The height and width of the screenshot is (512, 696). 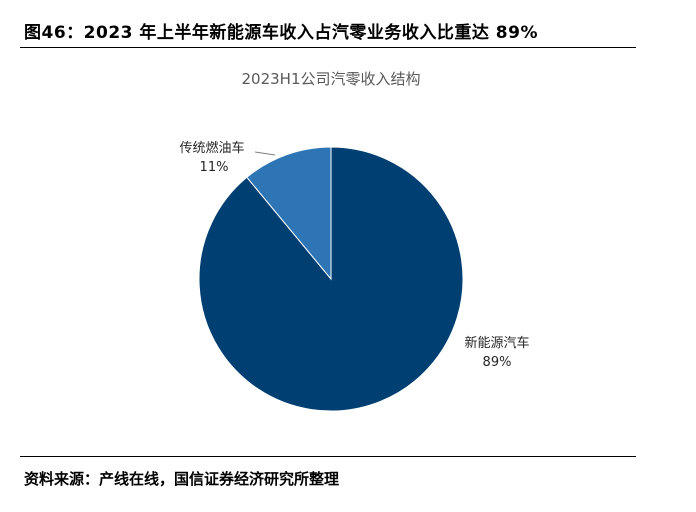 What do you see at coordinates (182, 479) in the screenshot?
I see `source-note: 资料来源：产线在线，国信证券经济研究所整理` at bounding box center [182, 479].